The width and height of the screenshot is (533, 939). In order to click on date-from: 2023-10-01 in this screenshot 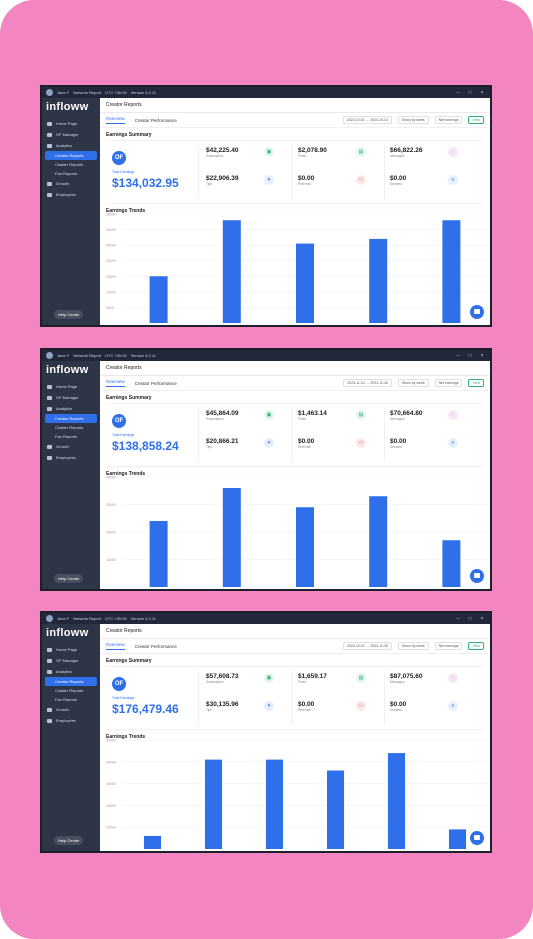, I will do `click(356, 646)`.